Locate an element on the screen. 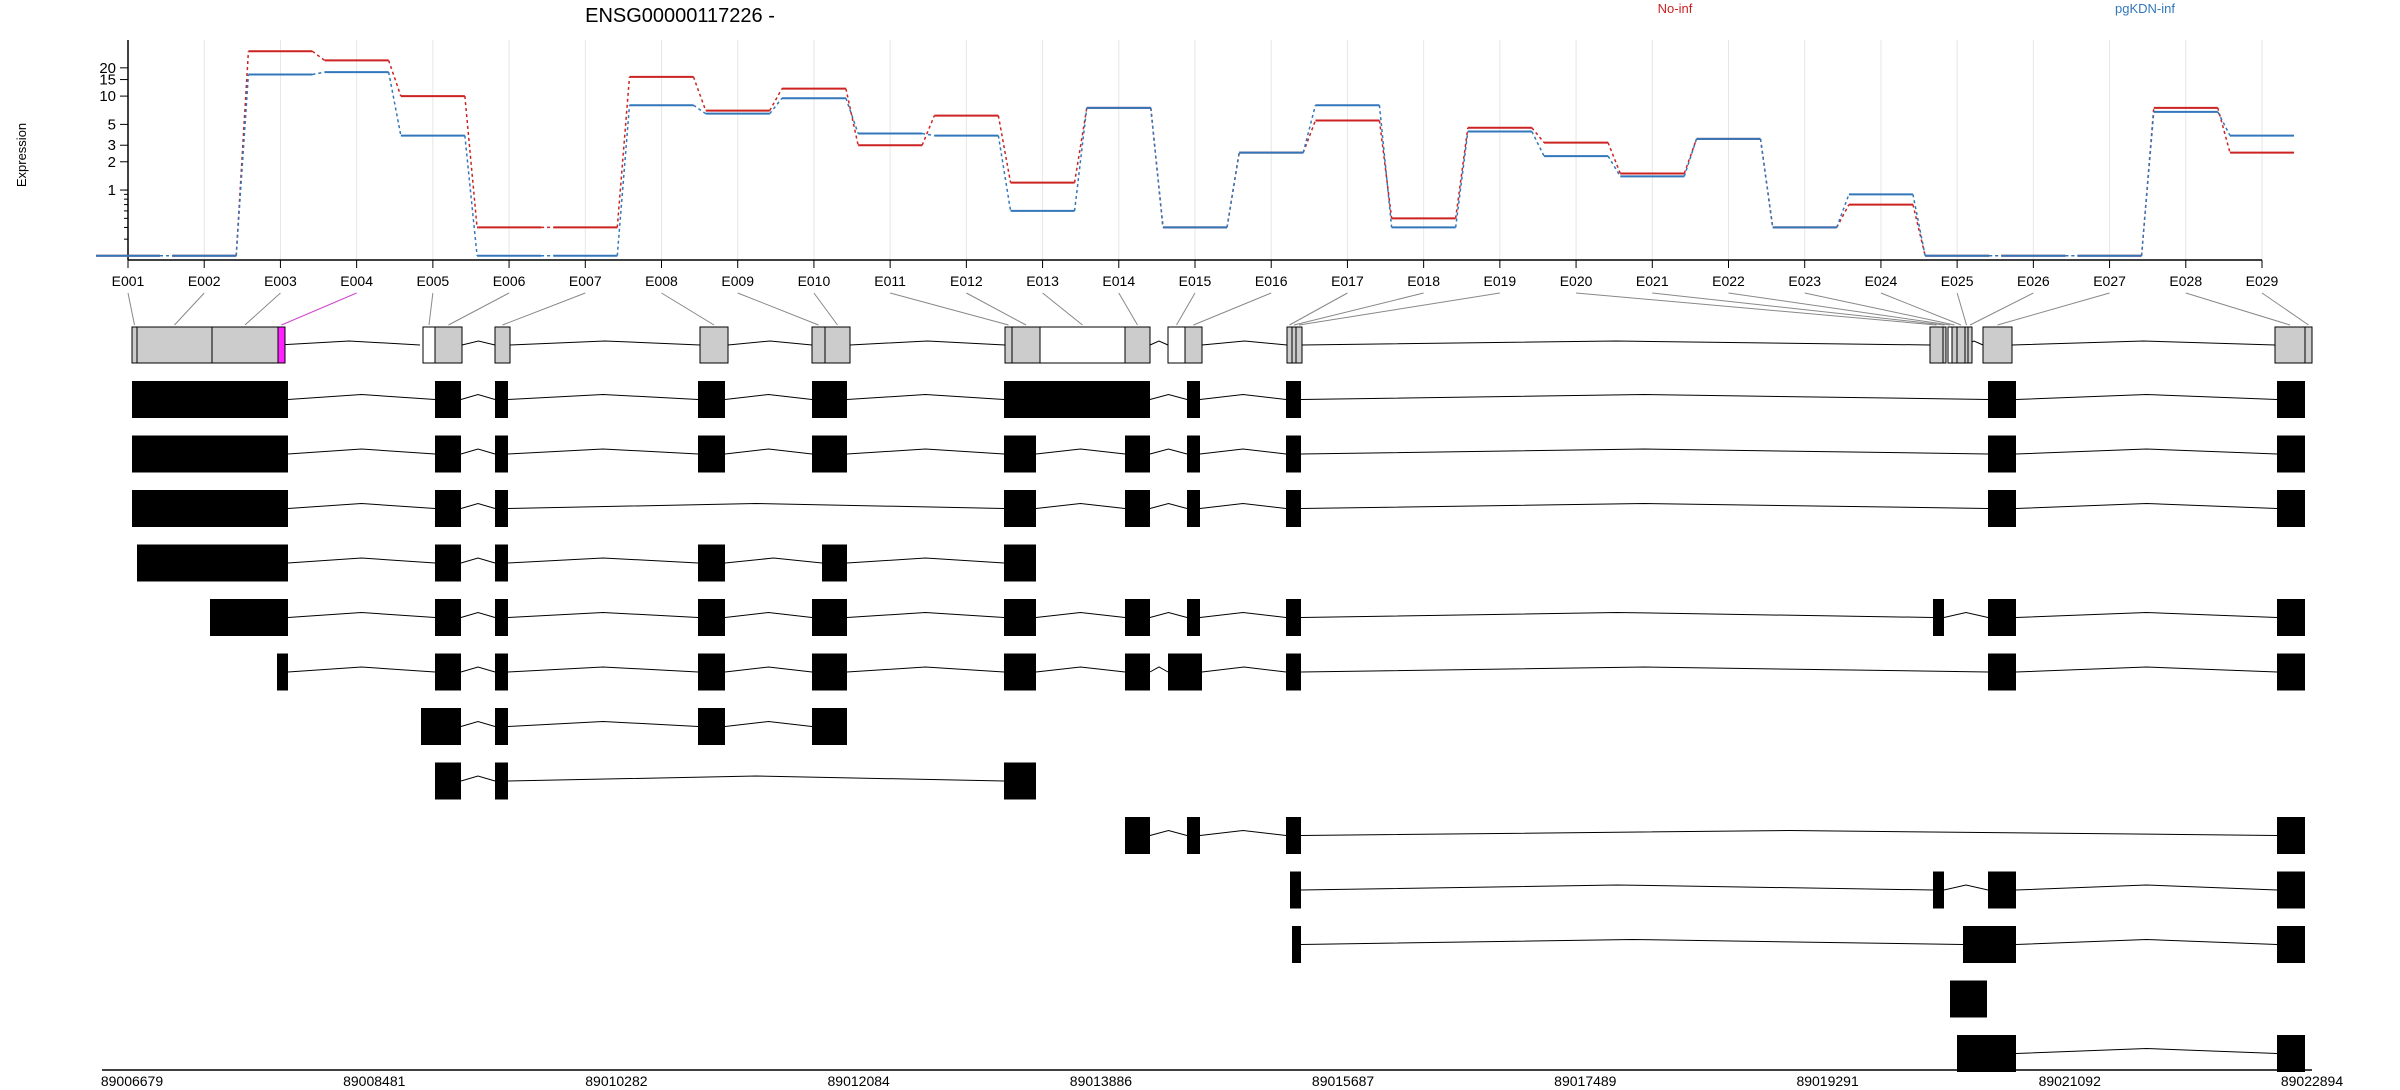 This screenshot has height=1090, width=2400. x-tick-label: E024 is located at coordinates (1881, 281).